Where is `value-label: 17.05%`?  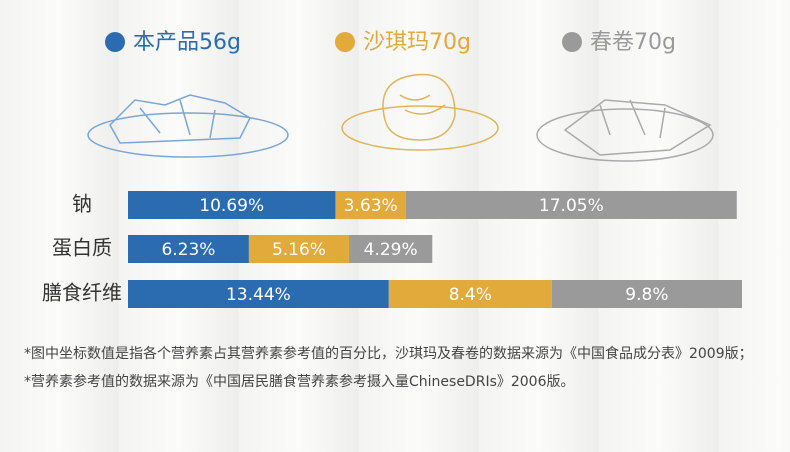 value-label: 17.05% is located at coordinates (571, 206).